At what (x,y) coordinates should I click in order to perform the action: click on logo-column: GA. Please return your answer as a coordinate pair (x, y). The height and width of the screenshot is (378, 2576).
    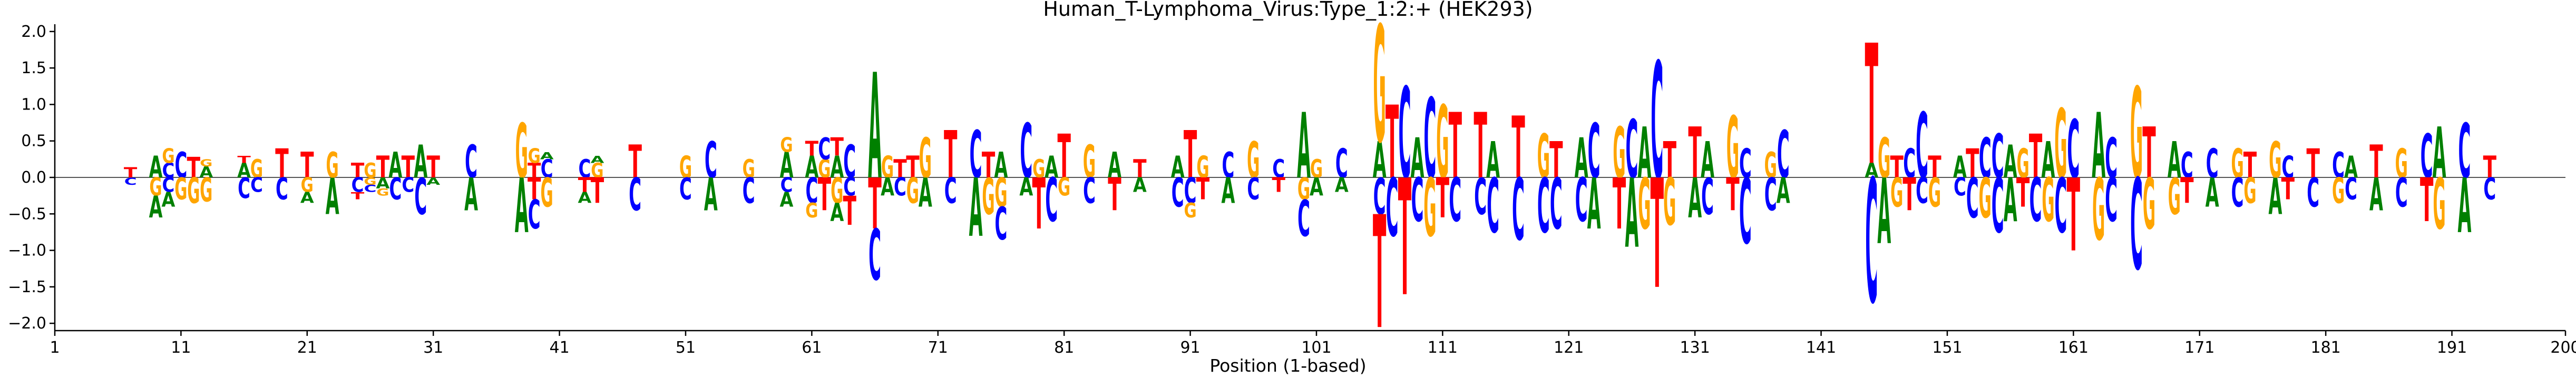
    Looking at the image, I should click on (1884, 196).